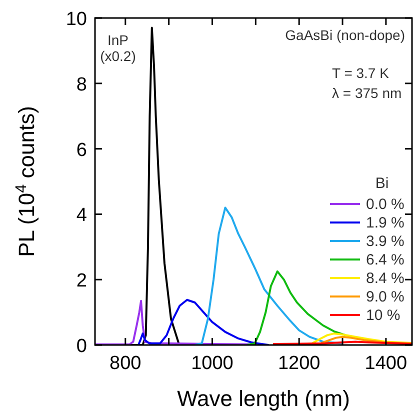 The image size is (418, 413). What do you see at coordinates (126, 363) in the screenshot?
I see `x-tick-label: 800` at bounding box center [126, 363].